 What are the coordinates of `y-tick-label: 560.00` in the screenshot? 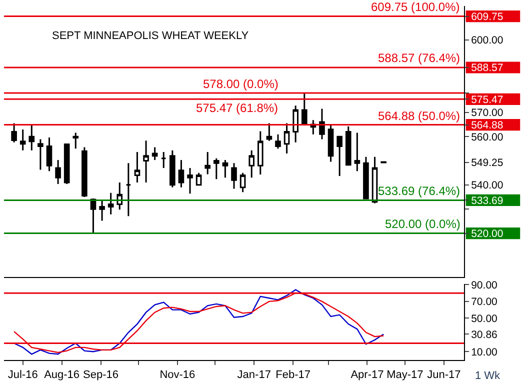 It's located at (487, 137).